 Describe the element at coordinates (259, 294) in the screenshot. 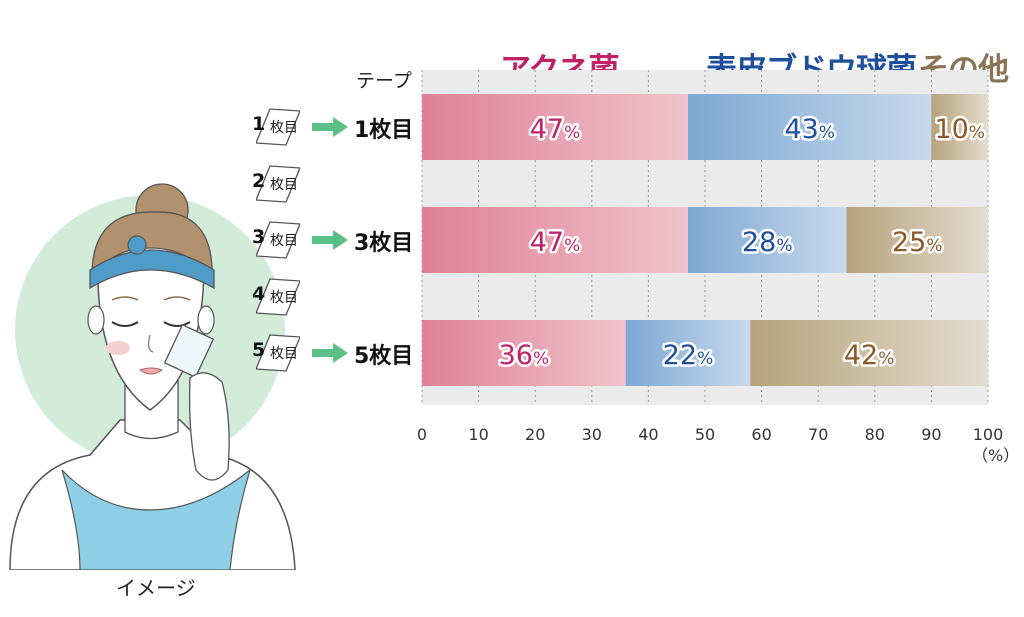

I see `tape-number: 4` at that location.